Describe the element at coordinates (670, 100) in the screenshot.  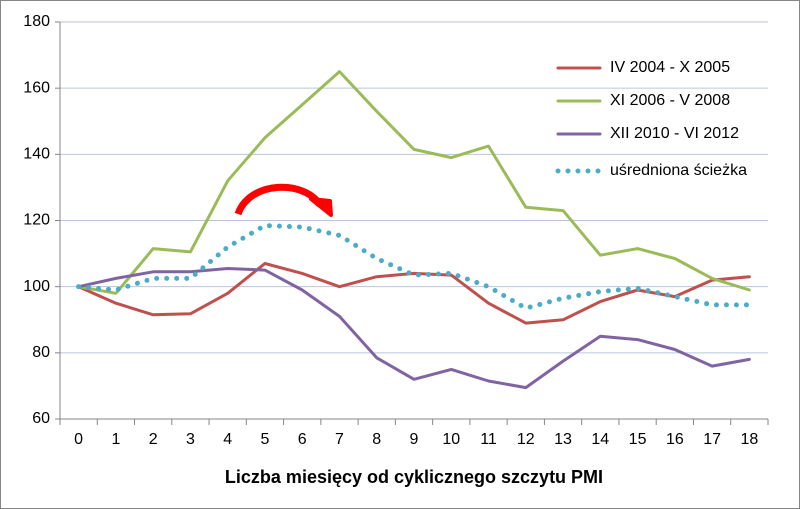
I see `legend-label: XI 2006 - V 2008` at that location.